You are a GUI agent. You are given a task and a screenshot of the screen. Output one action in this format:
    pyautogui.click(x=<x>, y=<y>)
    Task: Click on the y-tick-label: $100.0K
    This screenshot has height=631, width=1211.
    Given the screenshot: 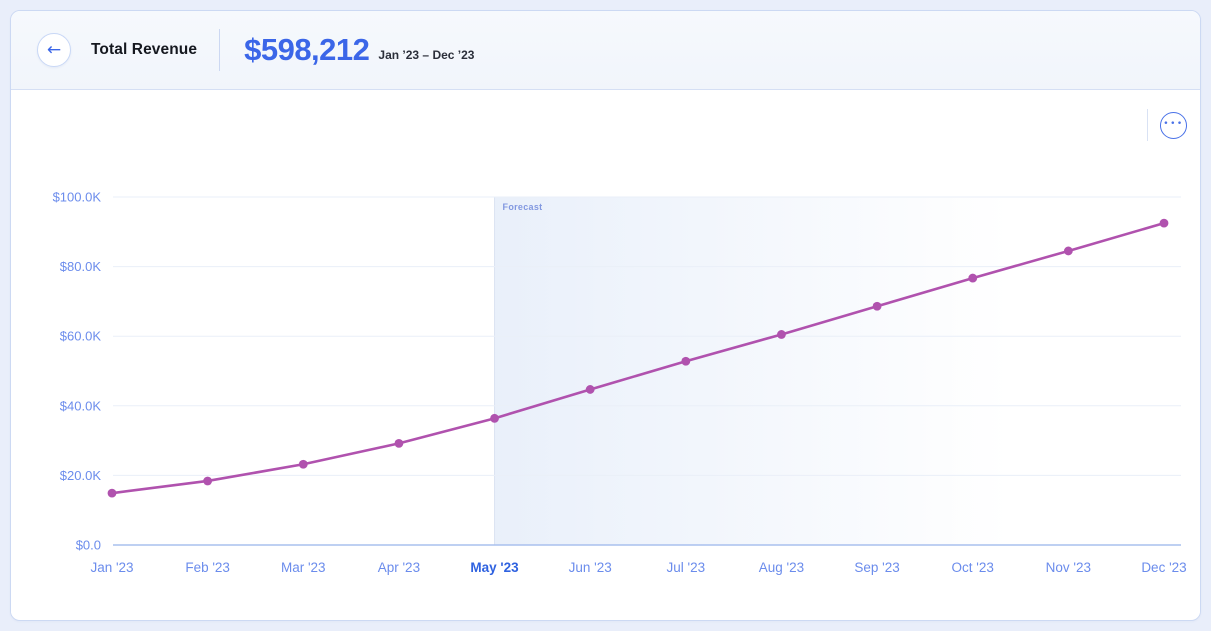 What is the action you would take?
    pyautogui.click(x=77, y=197)
    